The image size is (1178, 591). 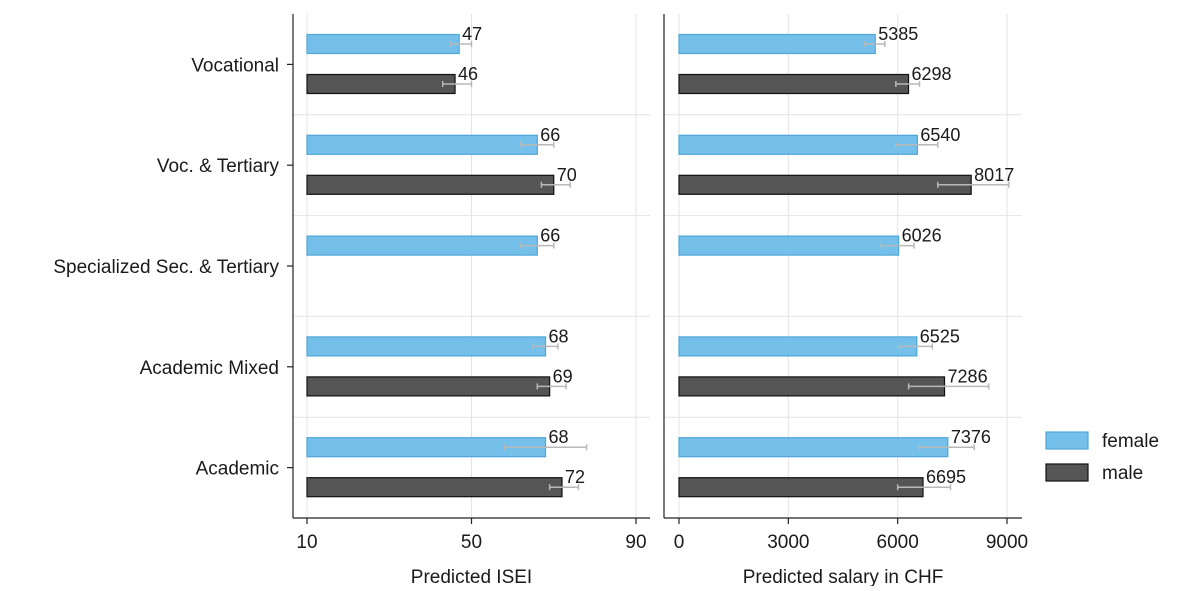 What do you see at coordinates (971, 437) in the screenshot?
I see `value-label: 7376` at bounding box center [971, 437].